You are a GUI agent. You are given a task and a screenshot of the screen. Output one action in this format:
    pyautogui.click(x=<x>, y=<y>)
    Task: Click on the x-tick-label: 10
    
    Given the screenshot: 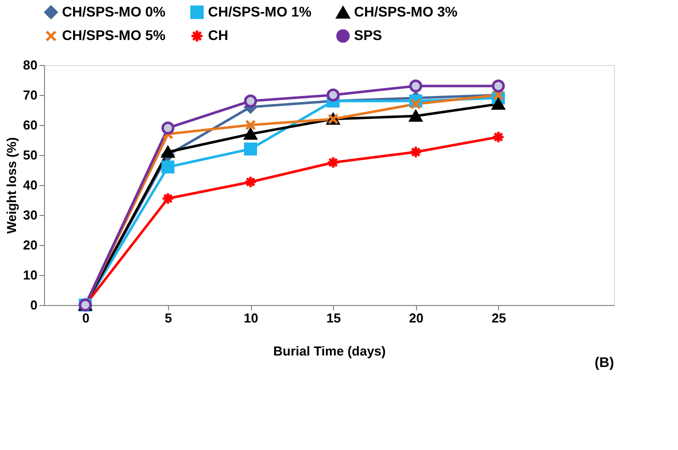 What is the action you would take?
    pyautogui.click(x=251, y=318)
    